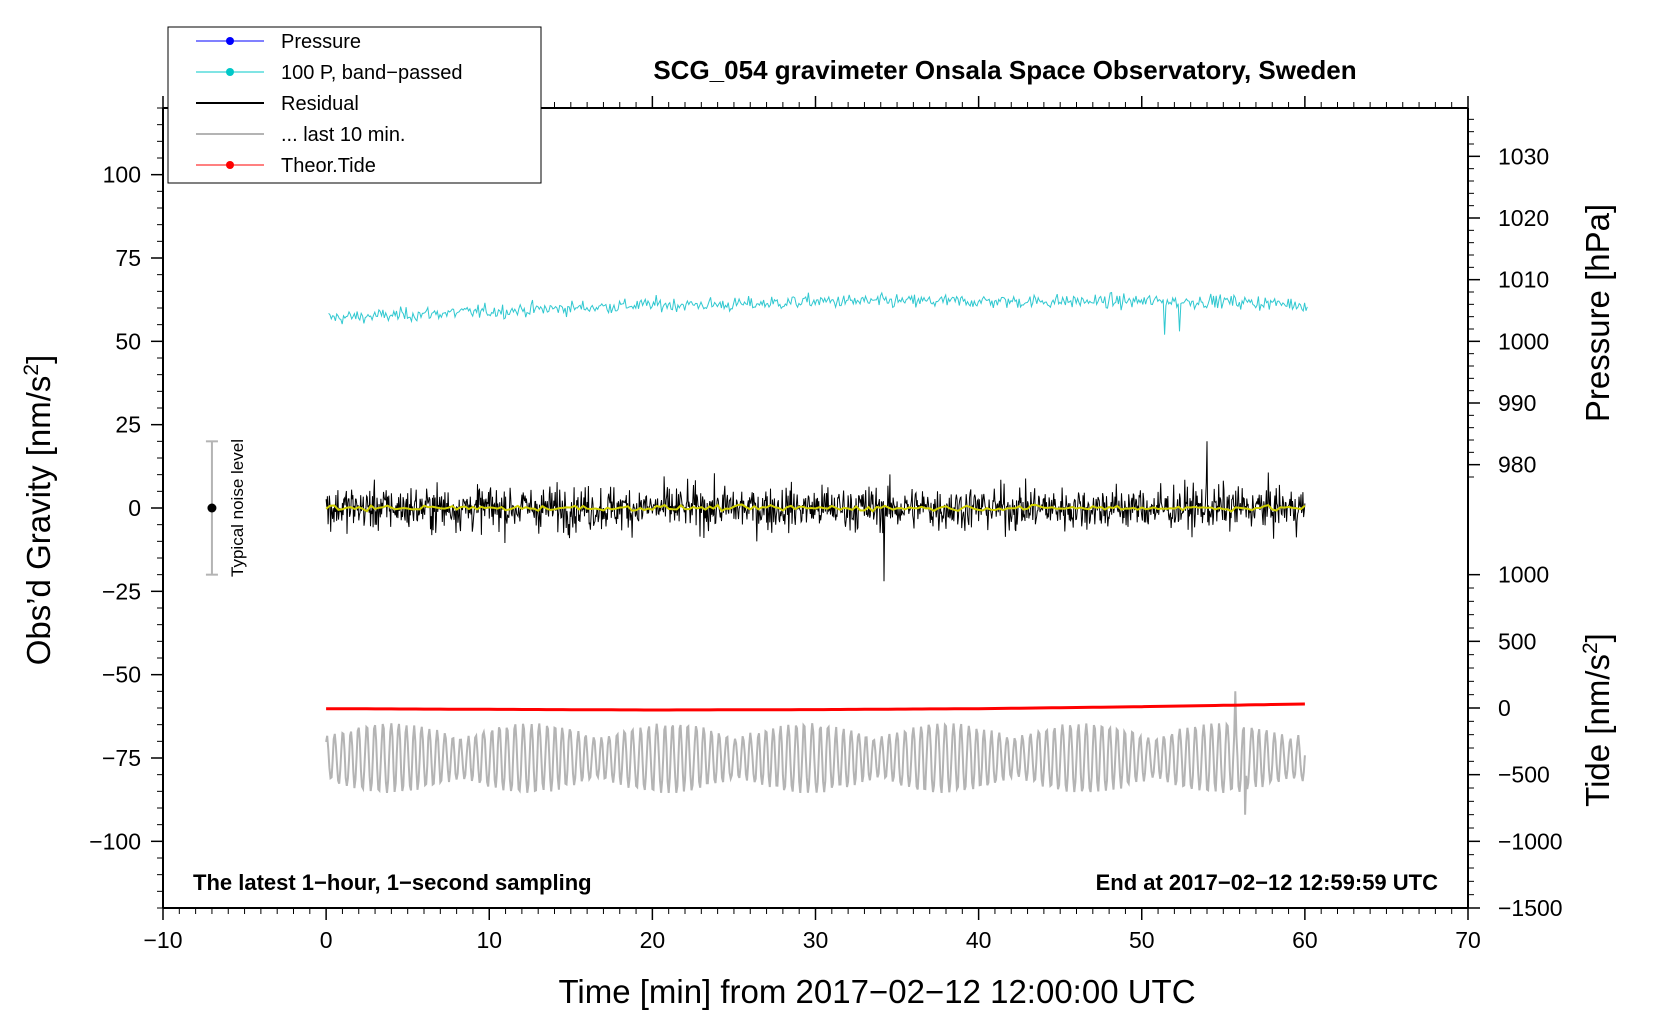 The width and height of the screenshot is (1660, 1020). Describe the element at coordinates (815, 707) in the screenshot. I see `theoretical-tide-line` at that location.